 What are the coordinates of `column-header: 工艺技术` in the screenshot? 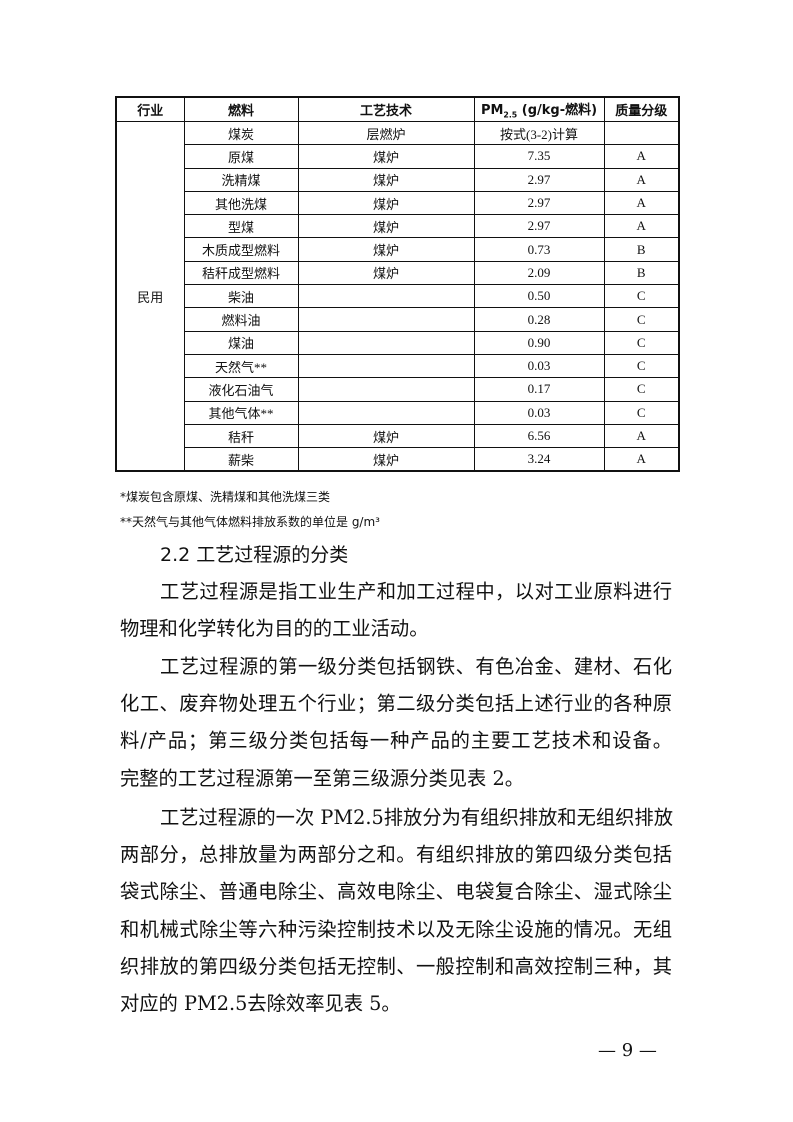 It's located at (386, 109).